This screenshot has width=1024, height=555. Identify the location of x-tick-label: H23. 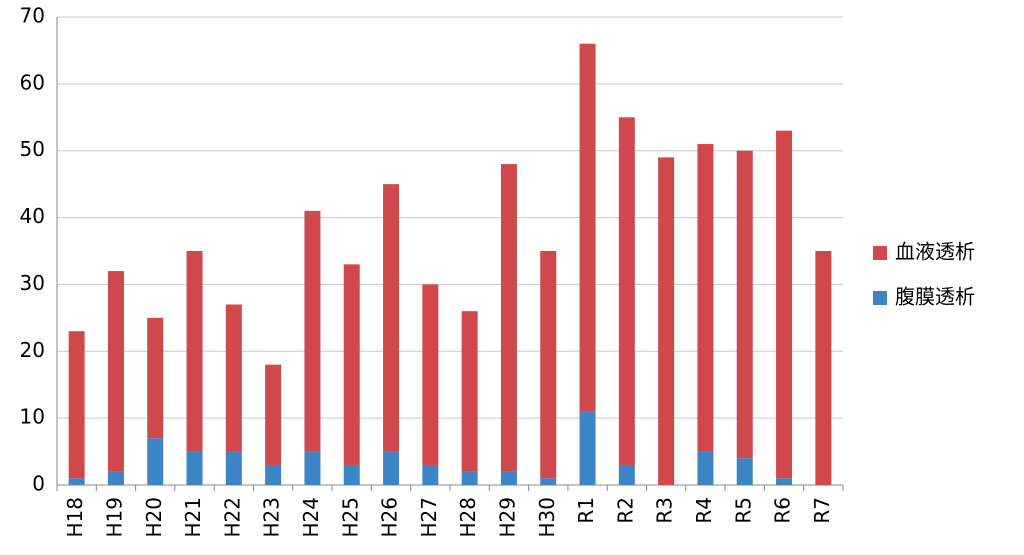
(272, 517).